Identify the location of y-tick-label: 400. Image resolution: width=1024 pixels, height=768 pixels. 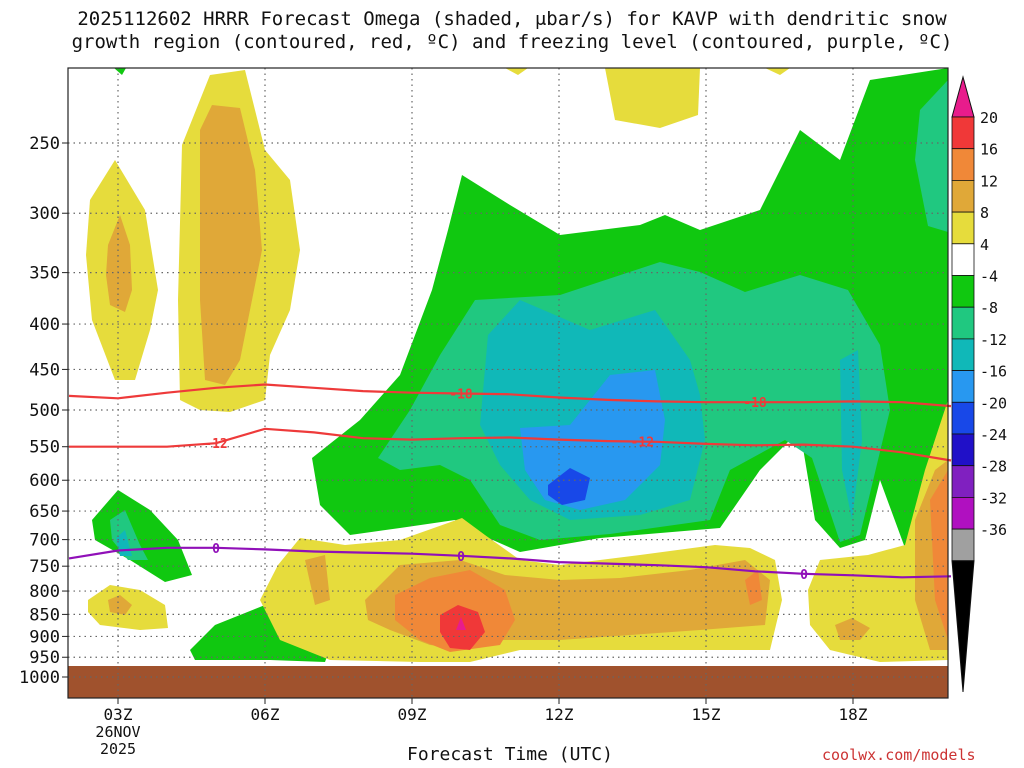
(44, 325).